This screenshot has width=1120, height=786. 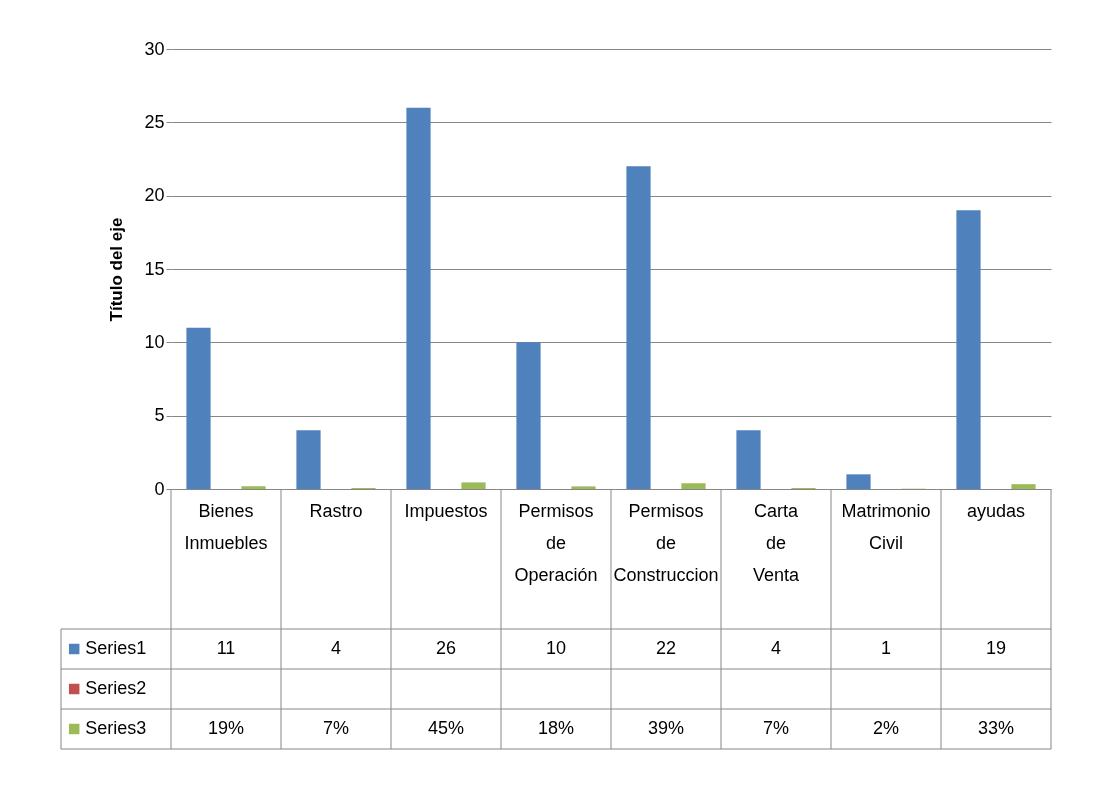 I want to click on legend-label: Series1, so click(x=116, y=648).